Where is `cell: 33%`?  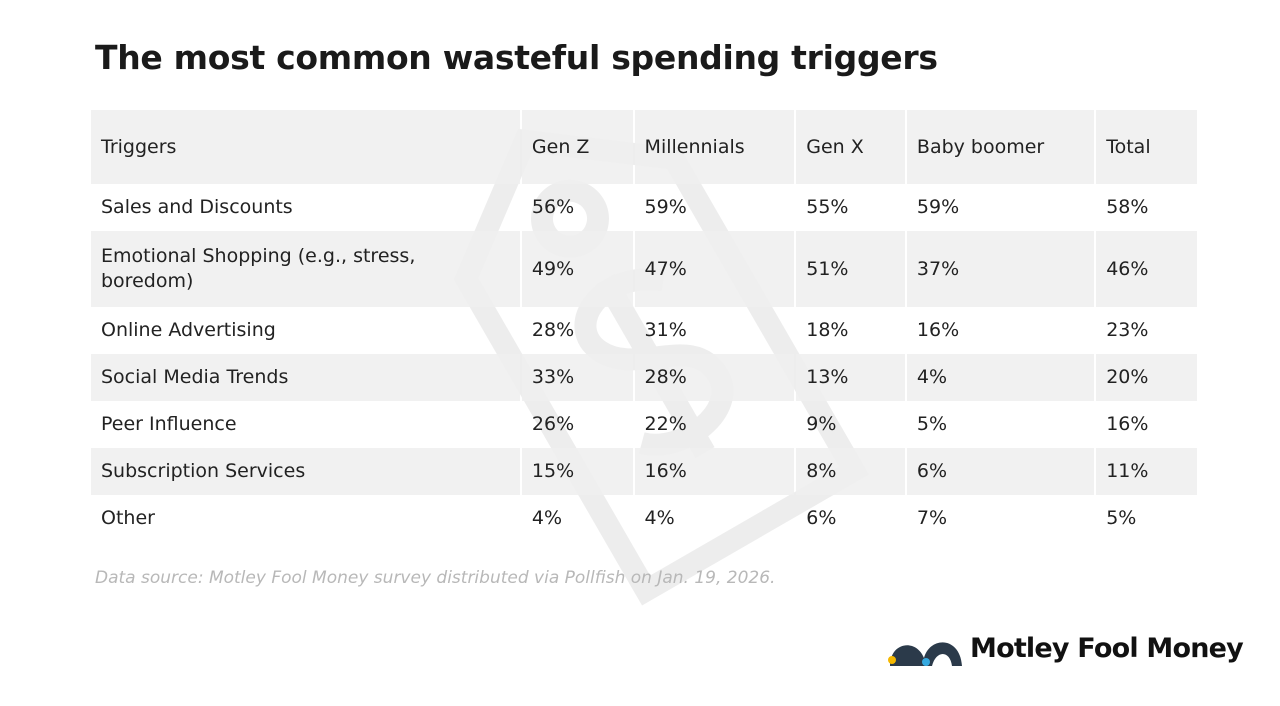
cell: 33% is located at coordinates (577, 377).